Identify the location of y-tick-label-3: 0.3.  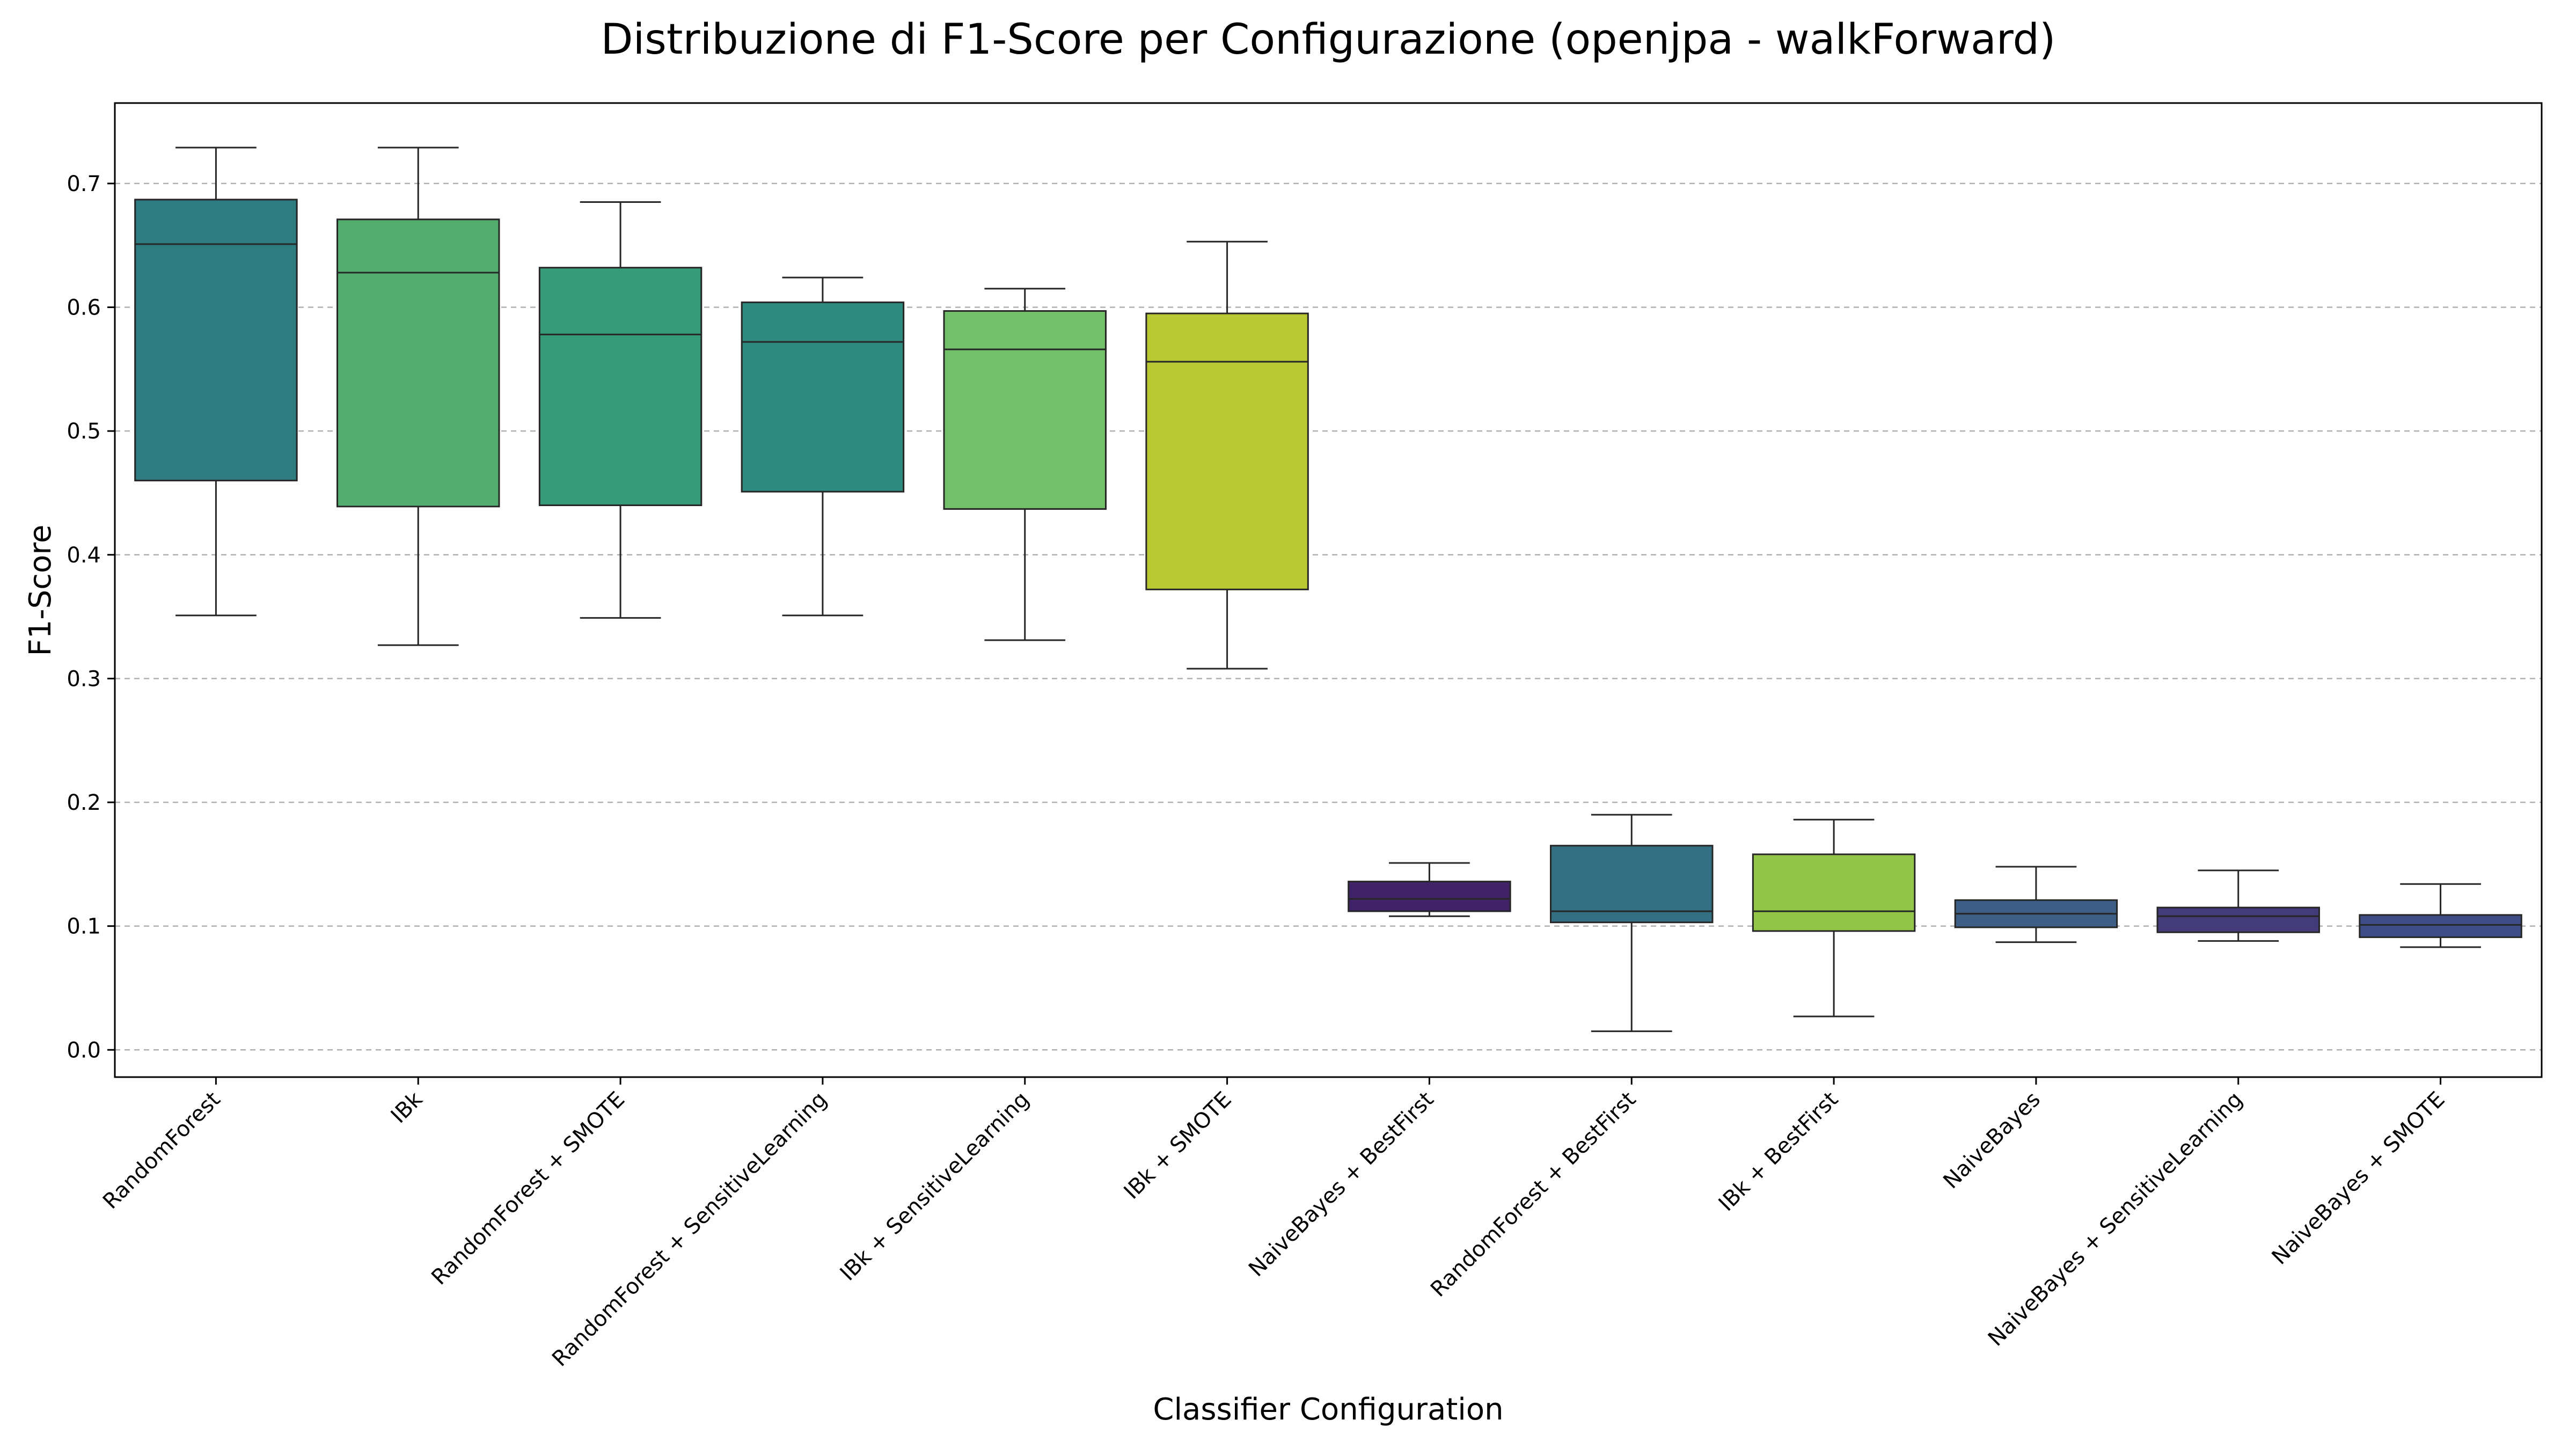
(84, 679).